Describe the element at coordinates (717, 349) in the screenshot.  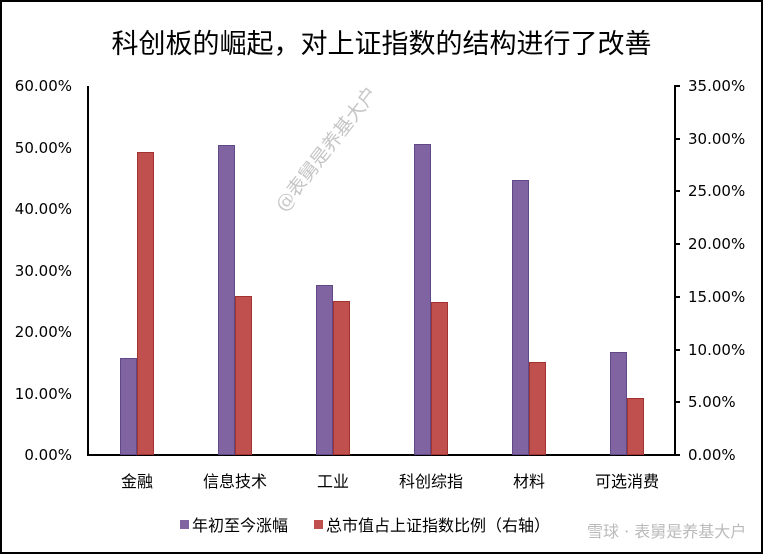
I see `y-tick-right: 10.00%` at that location.